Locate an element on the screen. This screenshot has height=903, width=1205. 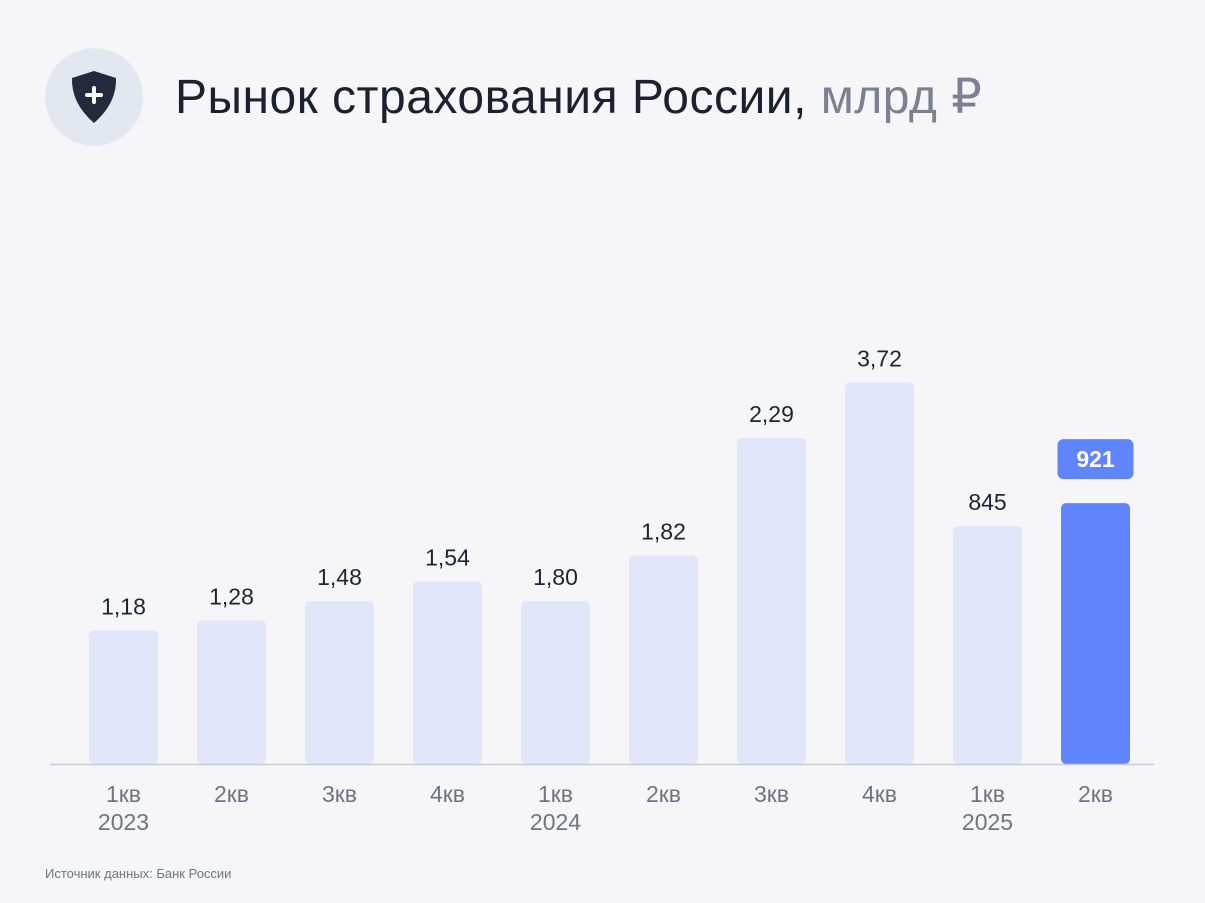
bar-value-label: 1,48 is located at coordinates (339, 577).